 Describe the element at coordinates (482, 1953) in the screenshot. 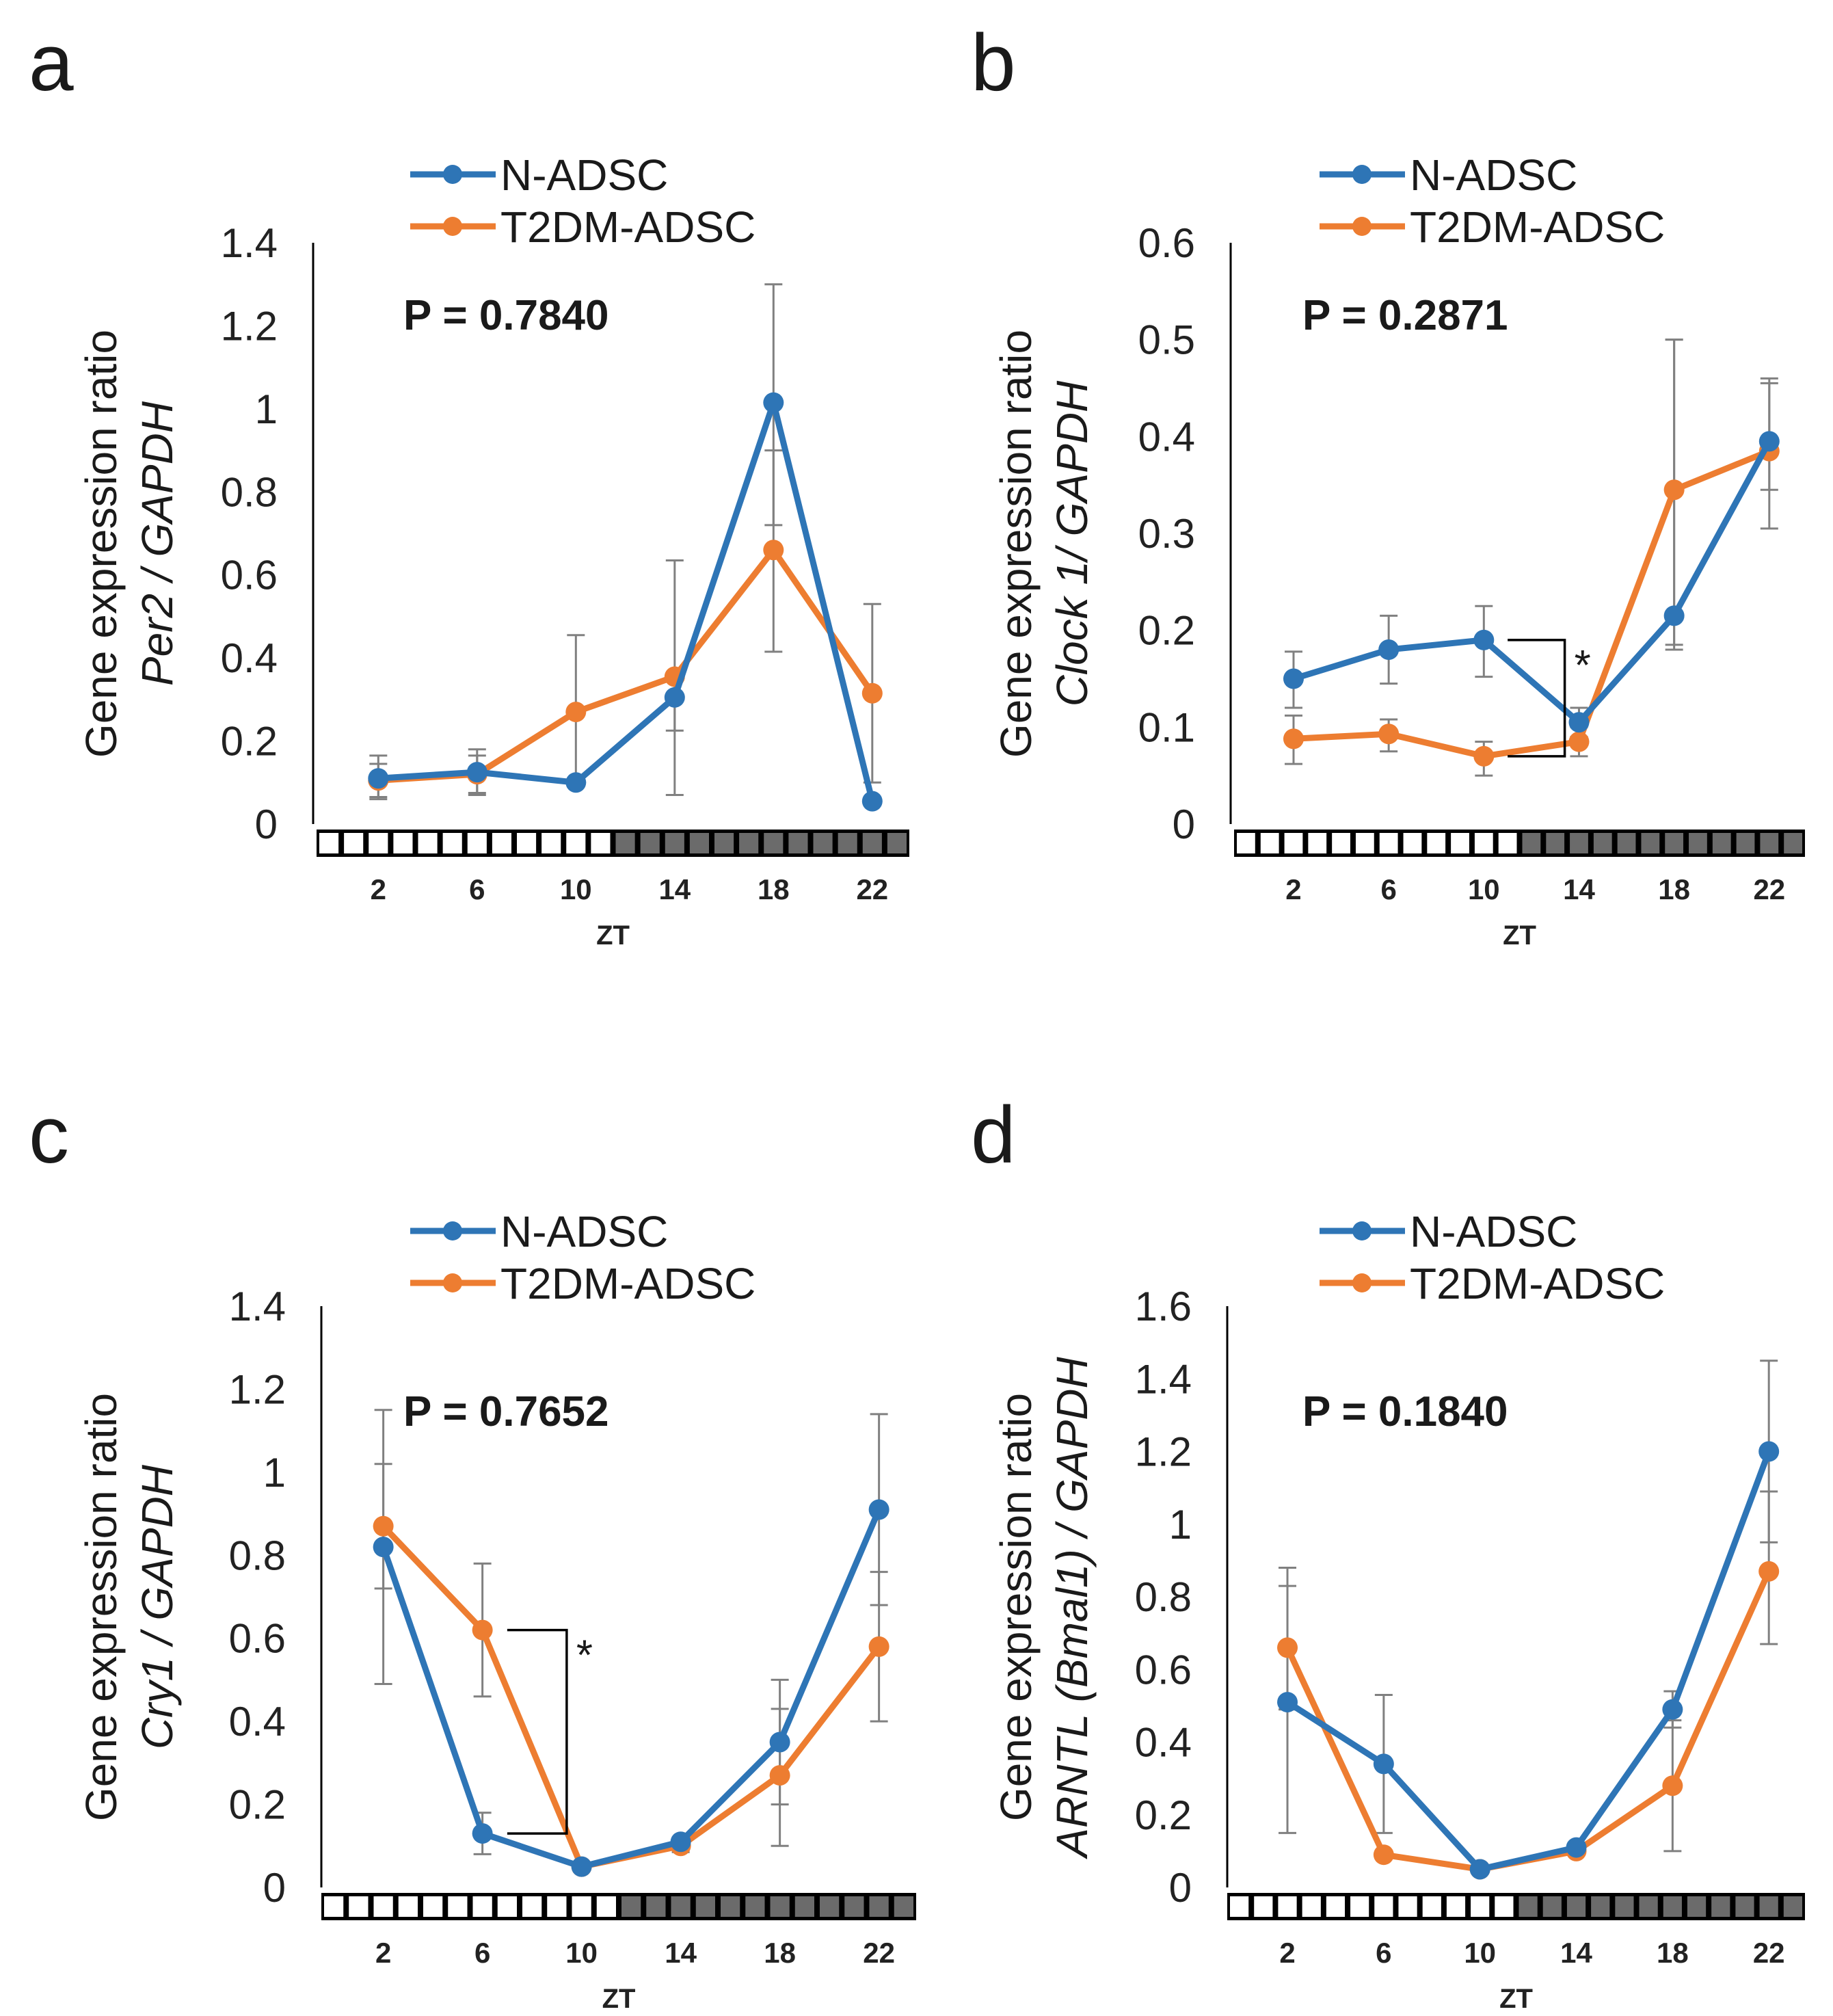

I see `x-tick-label: 6` at that location.